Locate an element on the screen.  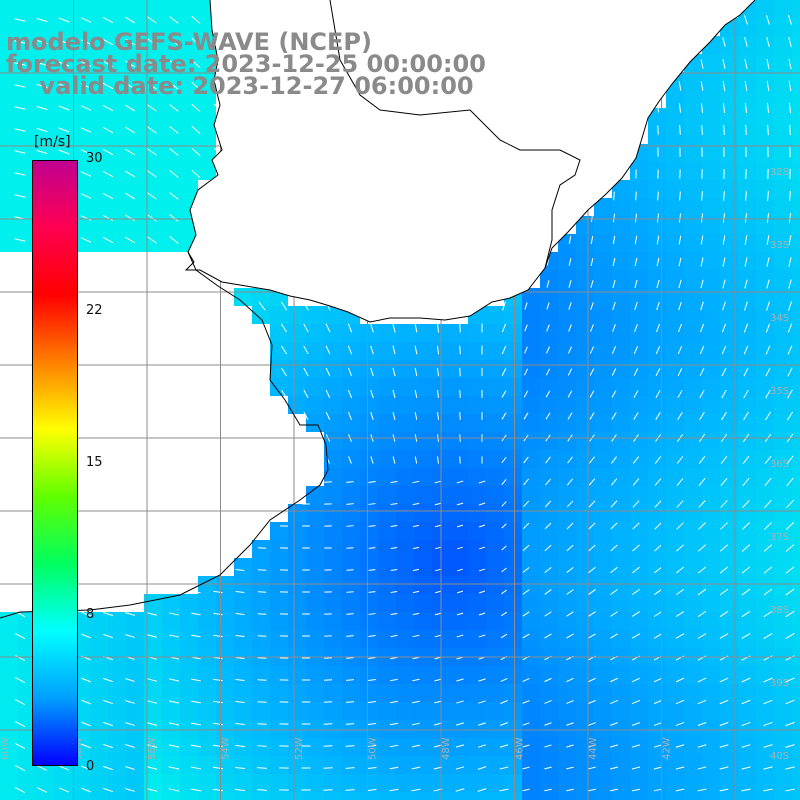
lon-label: 52W is located at coordinates (299, 748).